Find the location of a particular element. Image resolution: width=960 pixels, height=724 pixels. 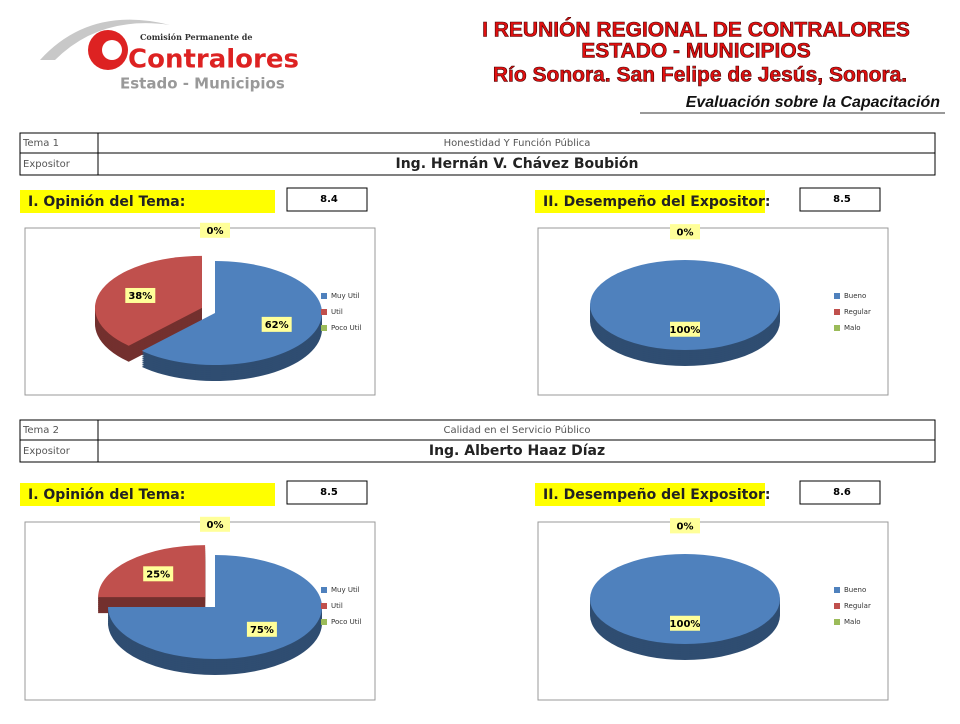

logo-line2: Contralores is located at coordinates (213, 60).